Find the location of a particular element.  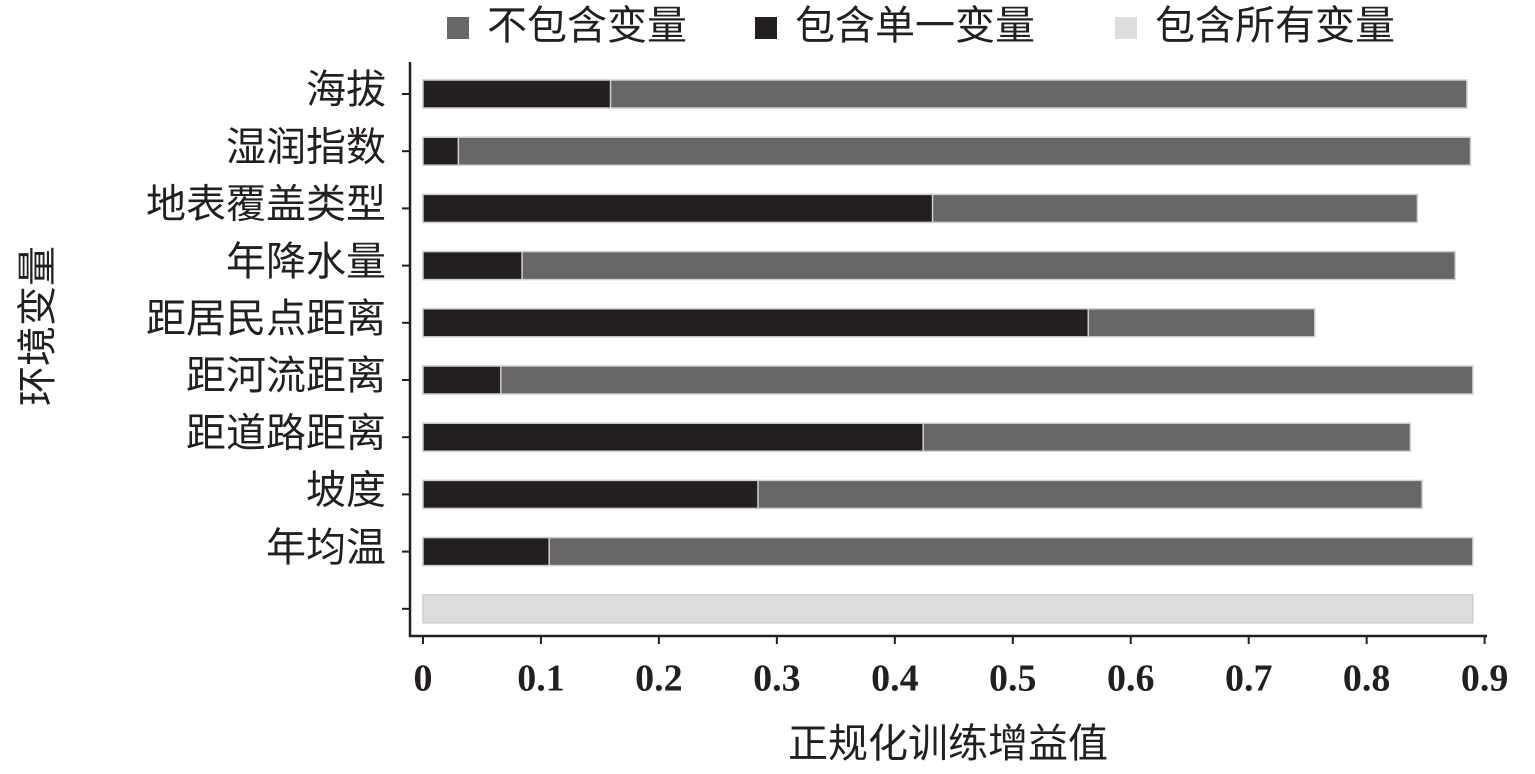

y-tick-label: 年均温 is located at coordinates (326, 547).